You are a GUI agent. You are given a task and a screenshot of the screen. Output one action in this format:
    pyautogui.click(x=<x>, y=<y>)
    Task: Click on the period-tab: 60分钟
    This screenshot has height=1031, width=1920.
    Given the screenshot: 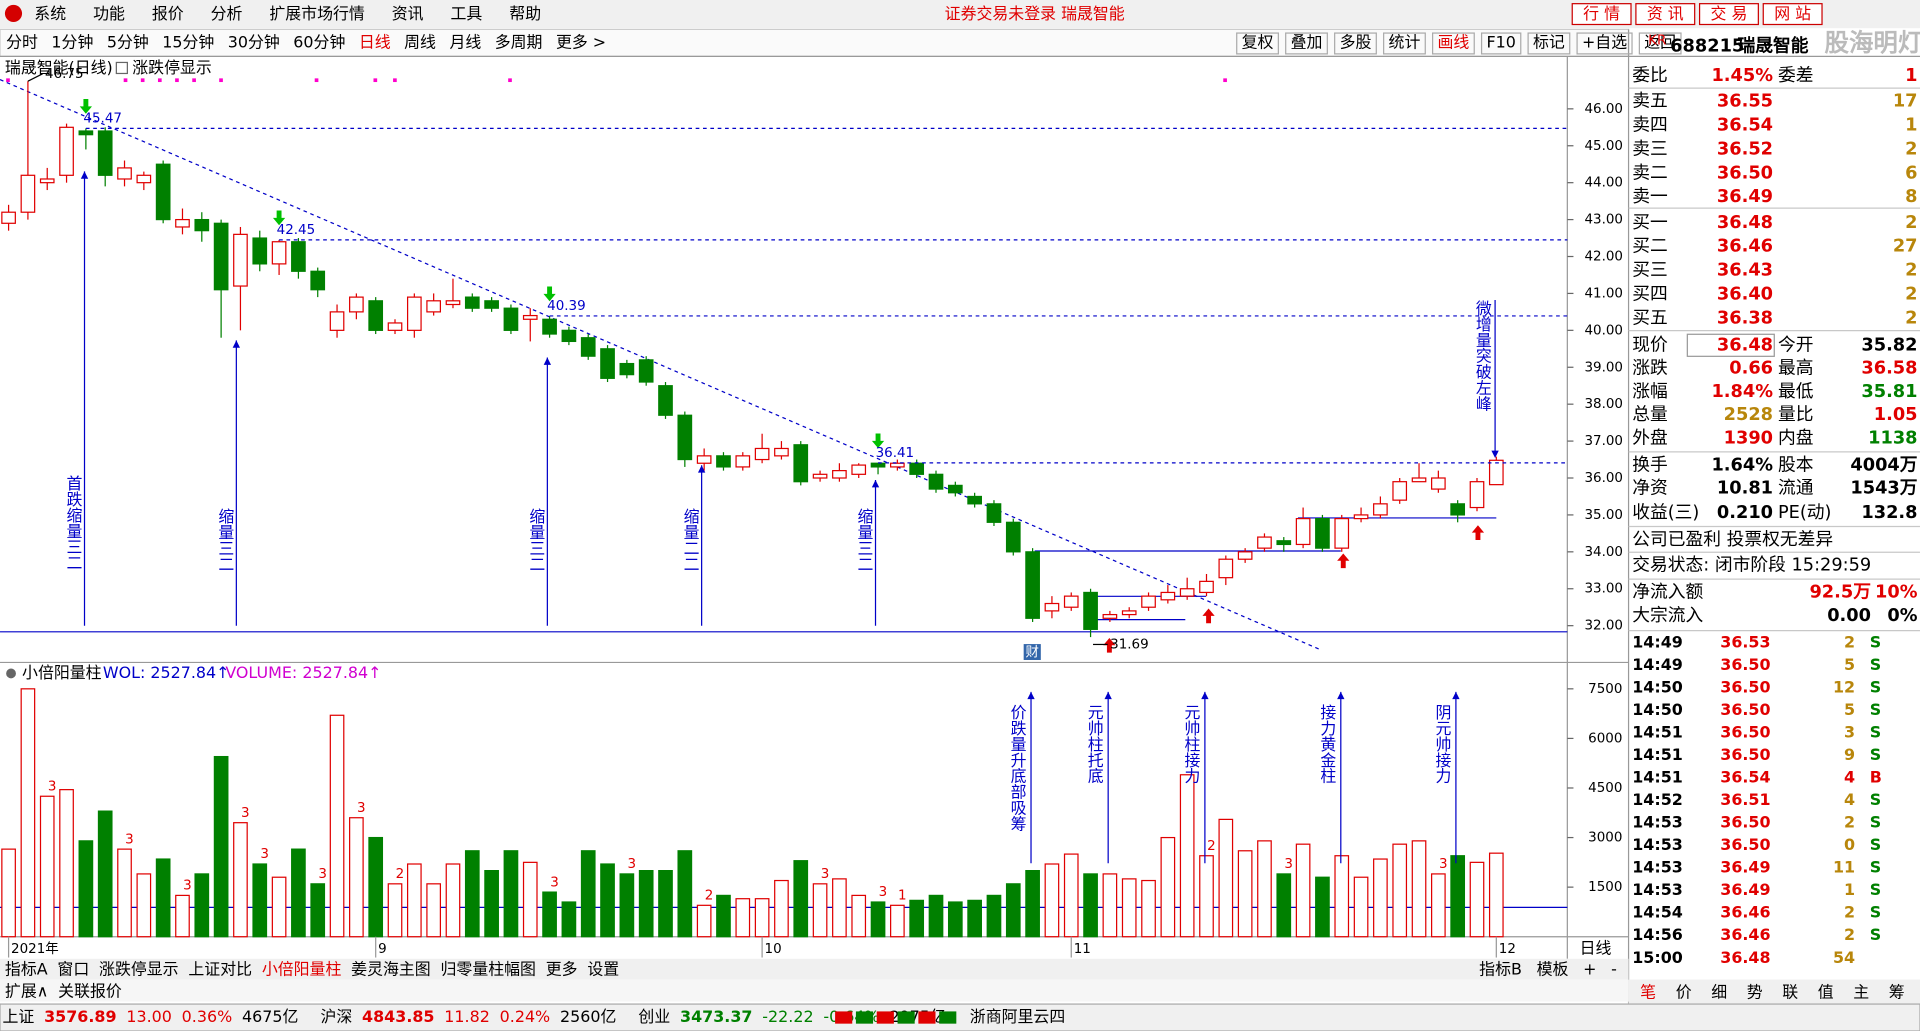 What is the action you would take?
    pyautogui.click(x=319, y=41)
    